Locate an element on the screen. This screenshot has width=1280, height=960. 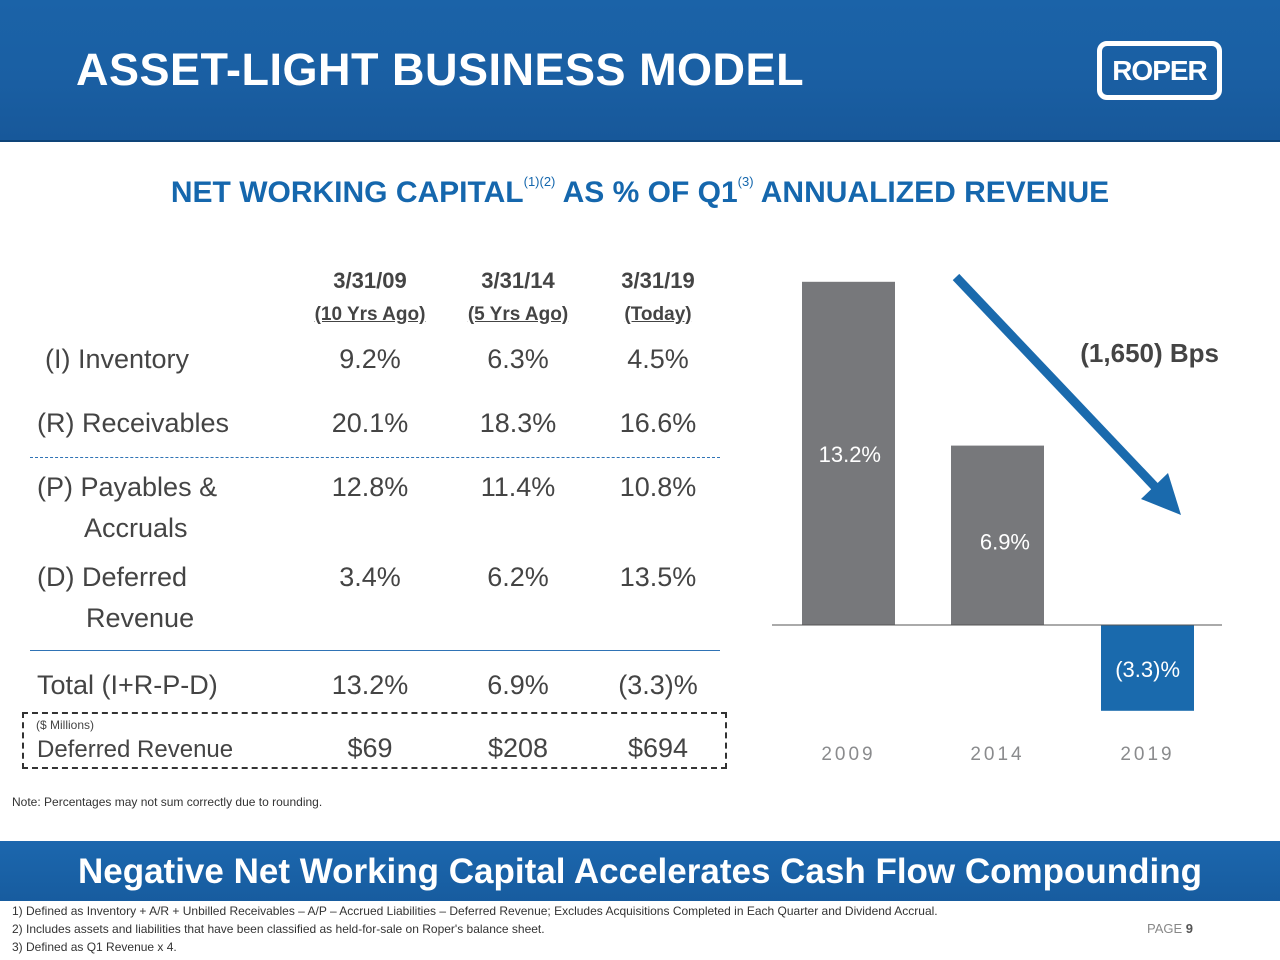
col-date-2009: 3/31/09 is located at coordinates (370, 280).